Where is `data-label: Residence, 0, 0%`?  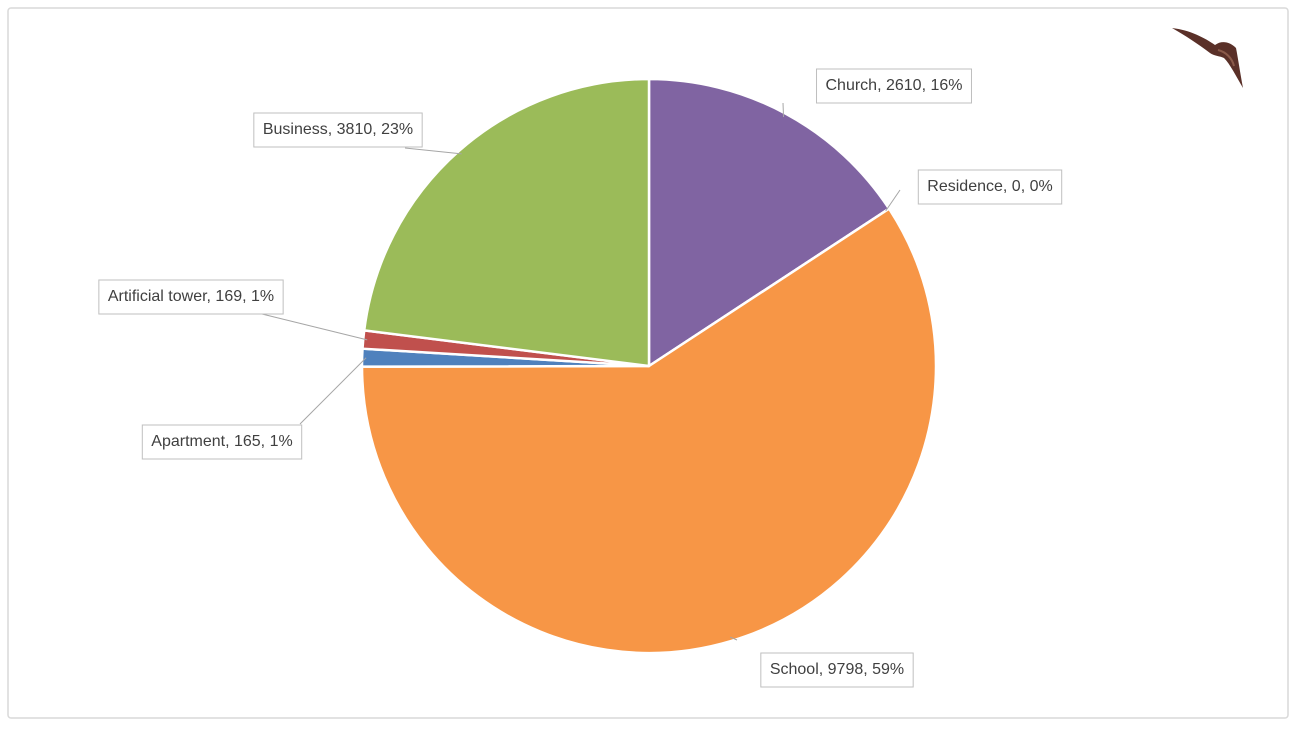
data-label: Residence, 0, 0% is located at coordinates (989, 186).